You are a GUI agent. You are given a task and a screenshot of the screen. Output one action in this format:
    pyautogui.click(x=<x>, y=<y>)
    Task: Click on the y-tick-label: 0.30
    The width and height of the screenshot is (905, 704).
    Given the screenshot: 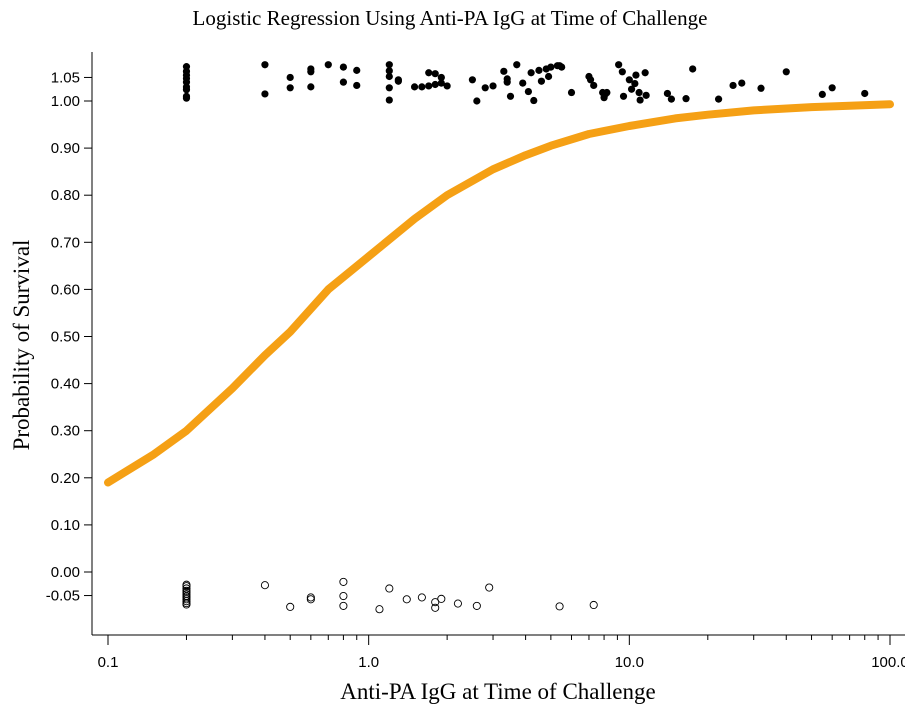 What is the action you would take?
    pyautogui.click(x=65, y=431)
    